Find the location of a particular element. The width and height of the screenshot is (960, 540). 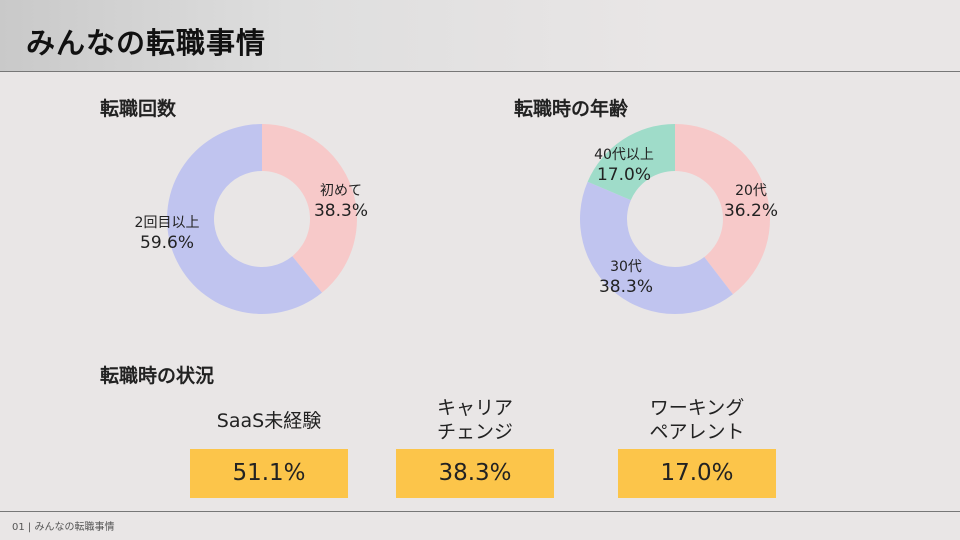

transfer-count-donut-chart: 初めて 38.3% 2回目以上 59.6% is located at coordinates (251, 219).